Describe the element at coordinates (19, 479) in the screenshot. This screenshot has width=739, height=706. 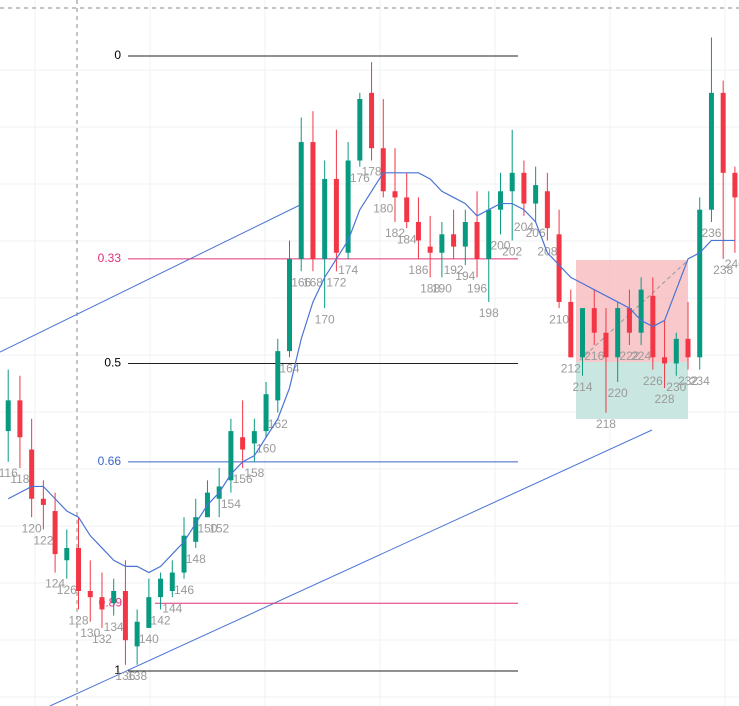
I see `bar-label: 118` at that location.